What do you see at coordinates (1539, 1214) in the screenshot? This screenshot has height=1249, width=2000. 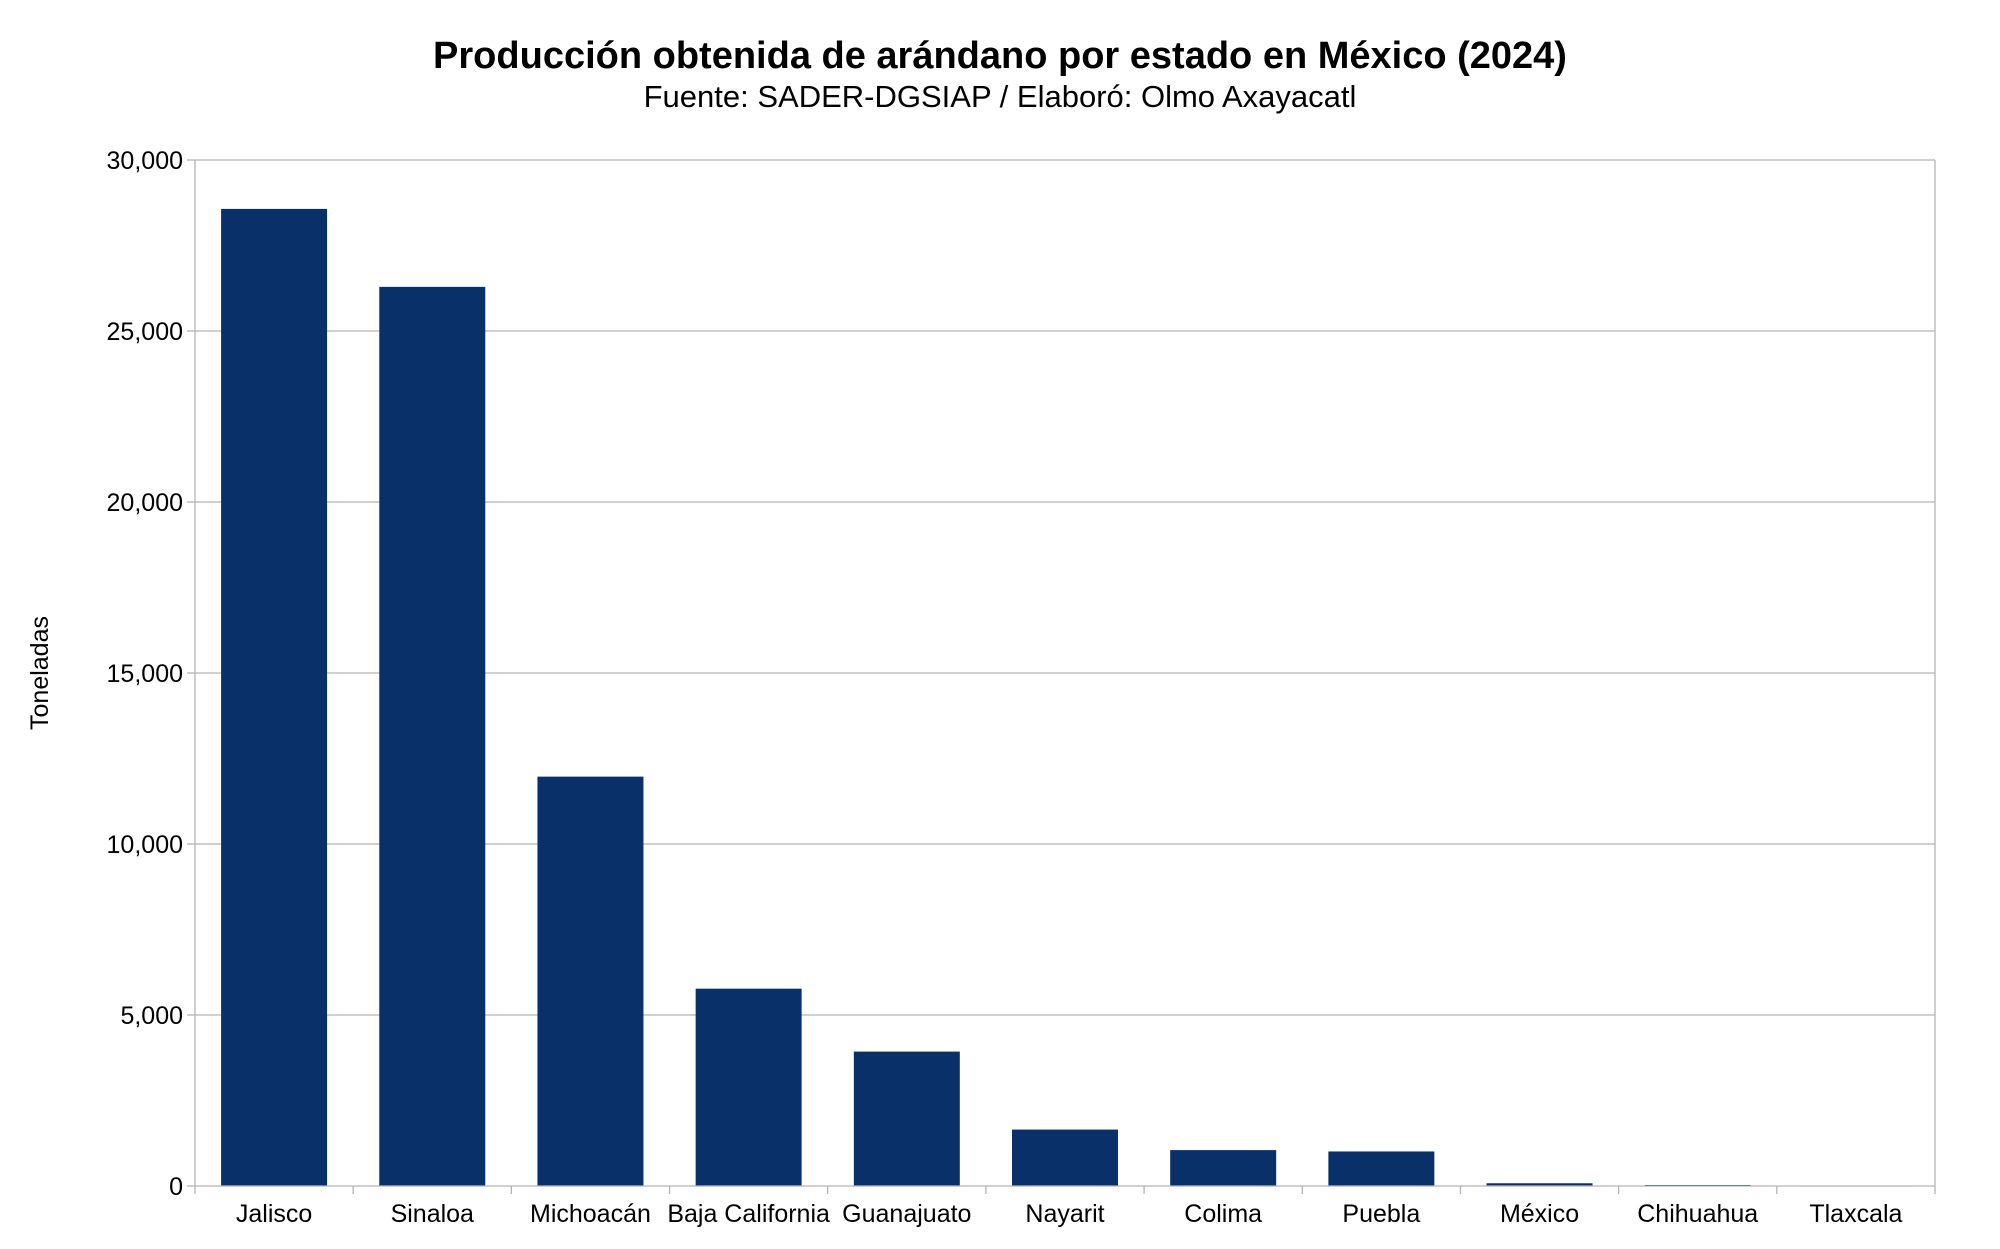 I see `x-tick-label: México` at bounding box center [1539, 1214].